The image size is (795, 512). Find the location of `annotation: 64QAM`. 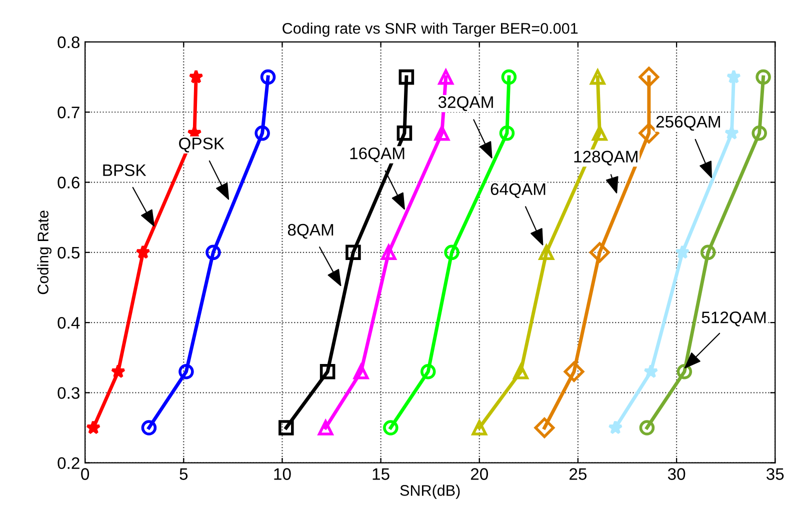

annotation: 64QAM is located at coordinates (518, 190).